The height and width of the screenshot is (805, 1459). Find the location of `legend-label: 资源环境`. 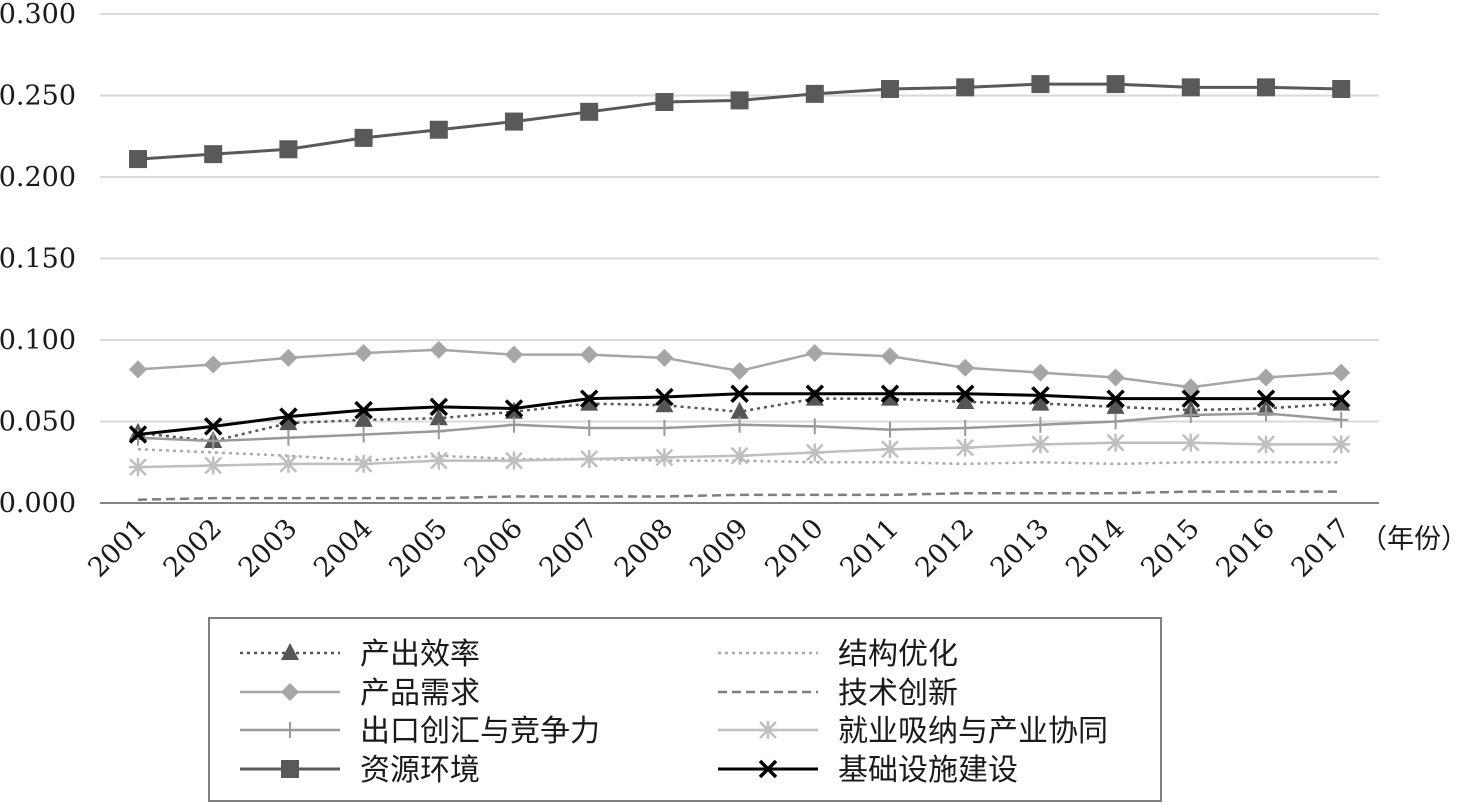

legend-label: 资源环境 is located at coordinates (420, 770).